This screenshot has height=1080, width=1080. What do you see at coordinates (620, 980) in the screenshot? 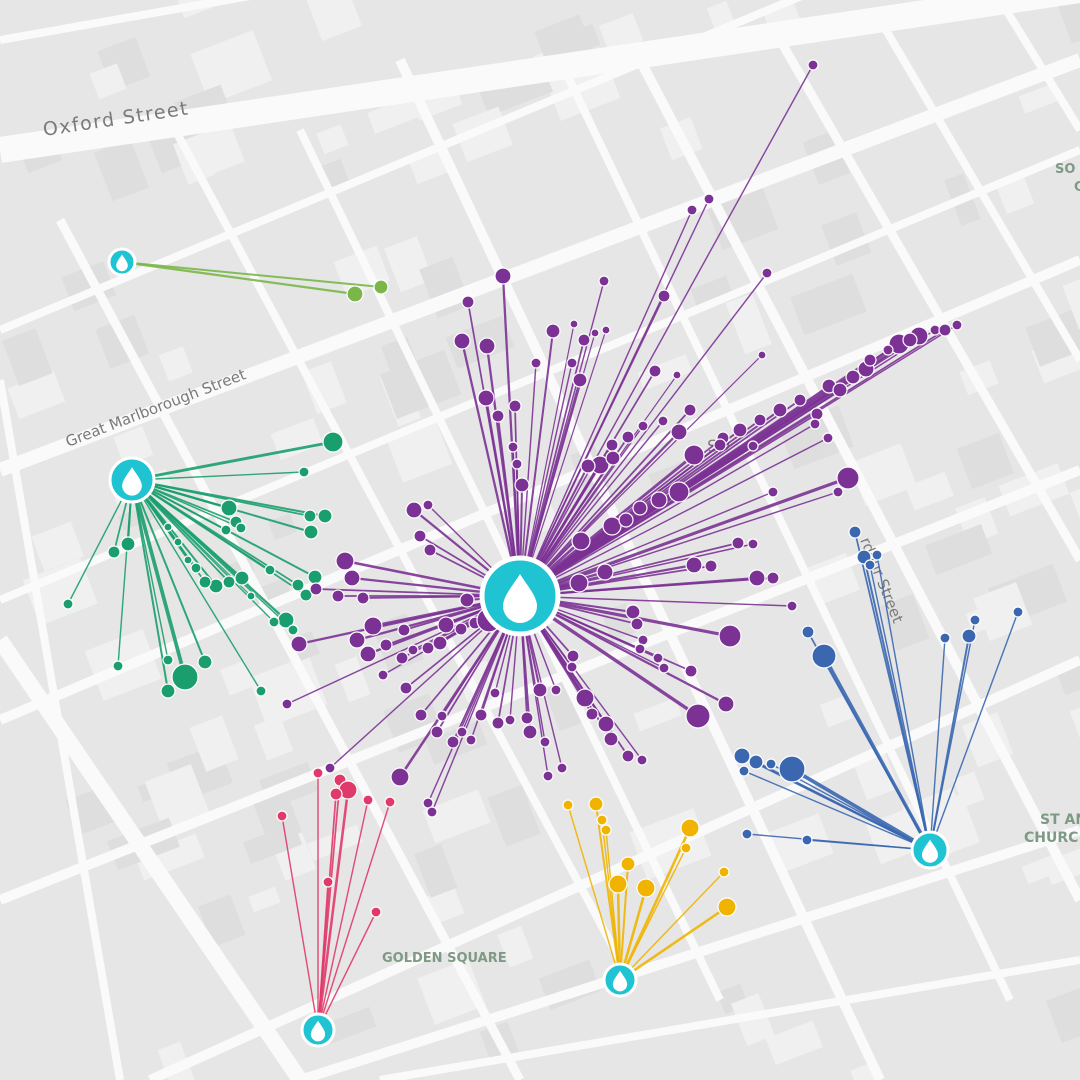
I see `pump-south` at bounding box center [620, 980].